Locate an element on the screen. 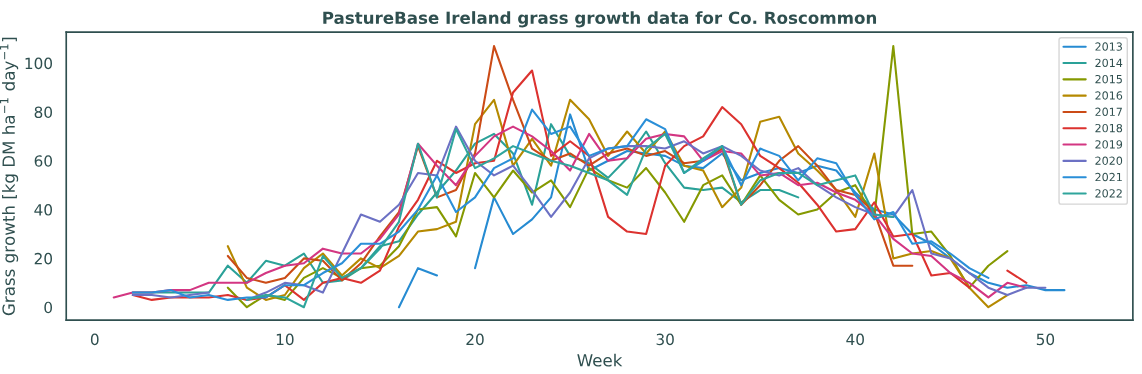 The width and height of the screenshot is (1142, 374). legend-label: 2021 is located at coordinates (1108, 177).